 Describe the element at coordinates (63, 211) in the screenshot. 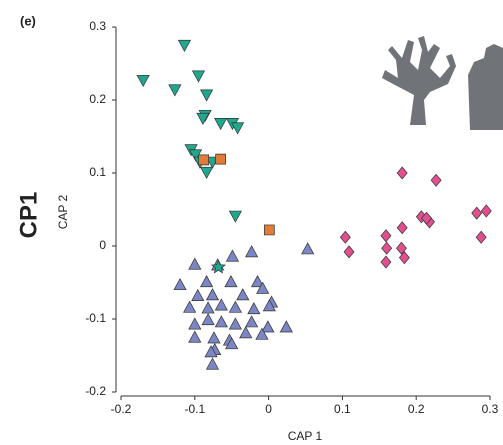

I see `y-axis-label: CAP 2` at that location.